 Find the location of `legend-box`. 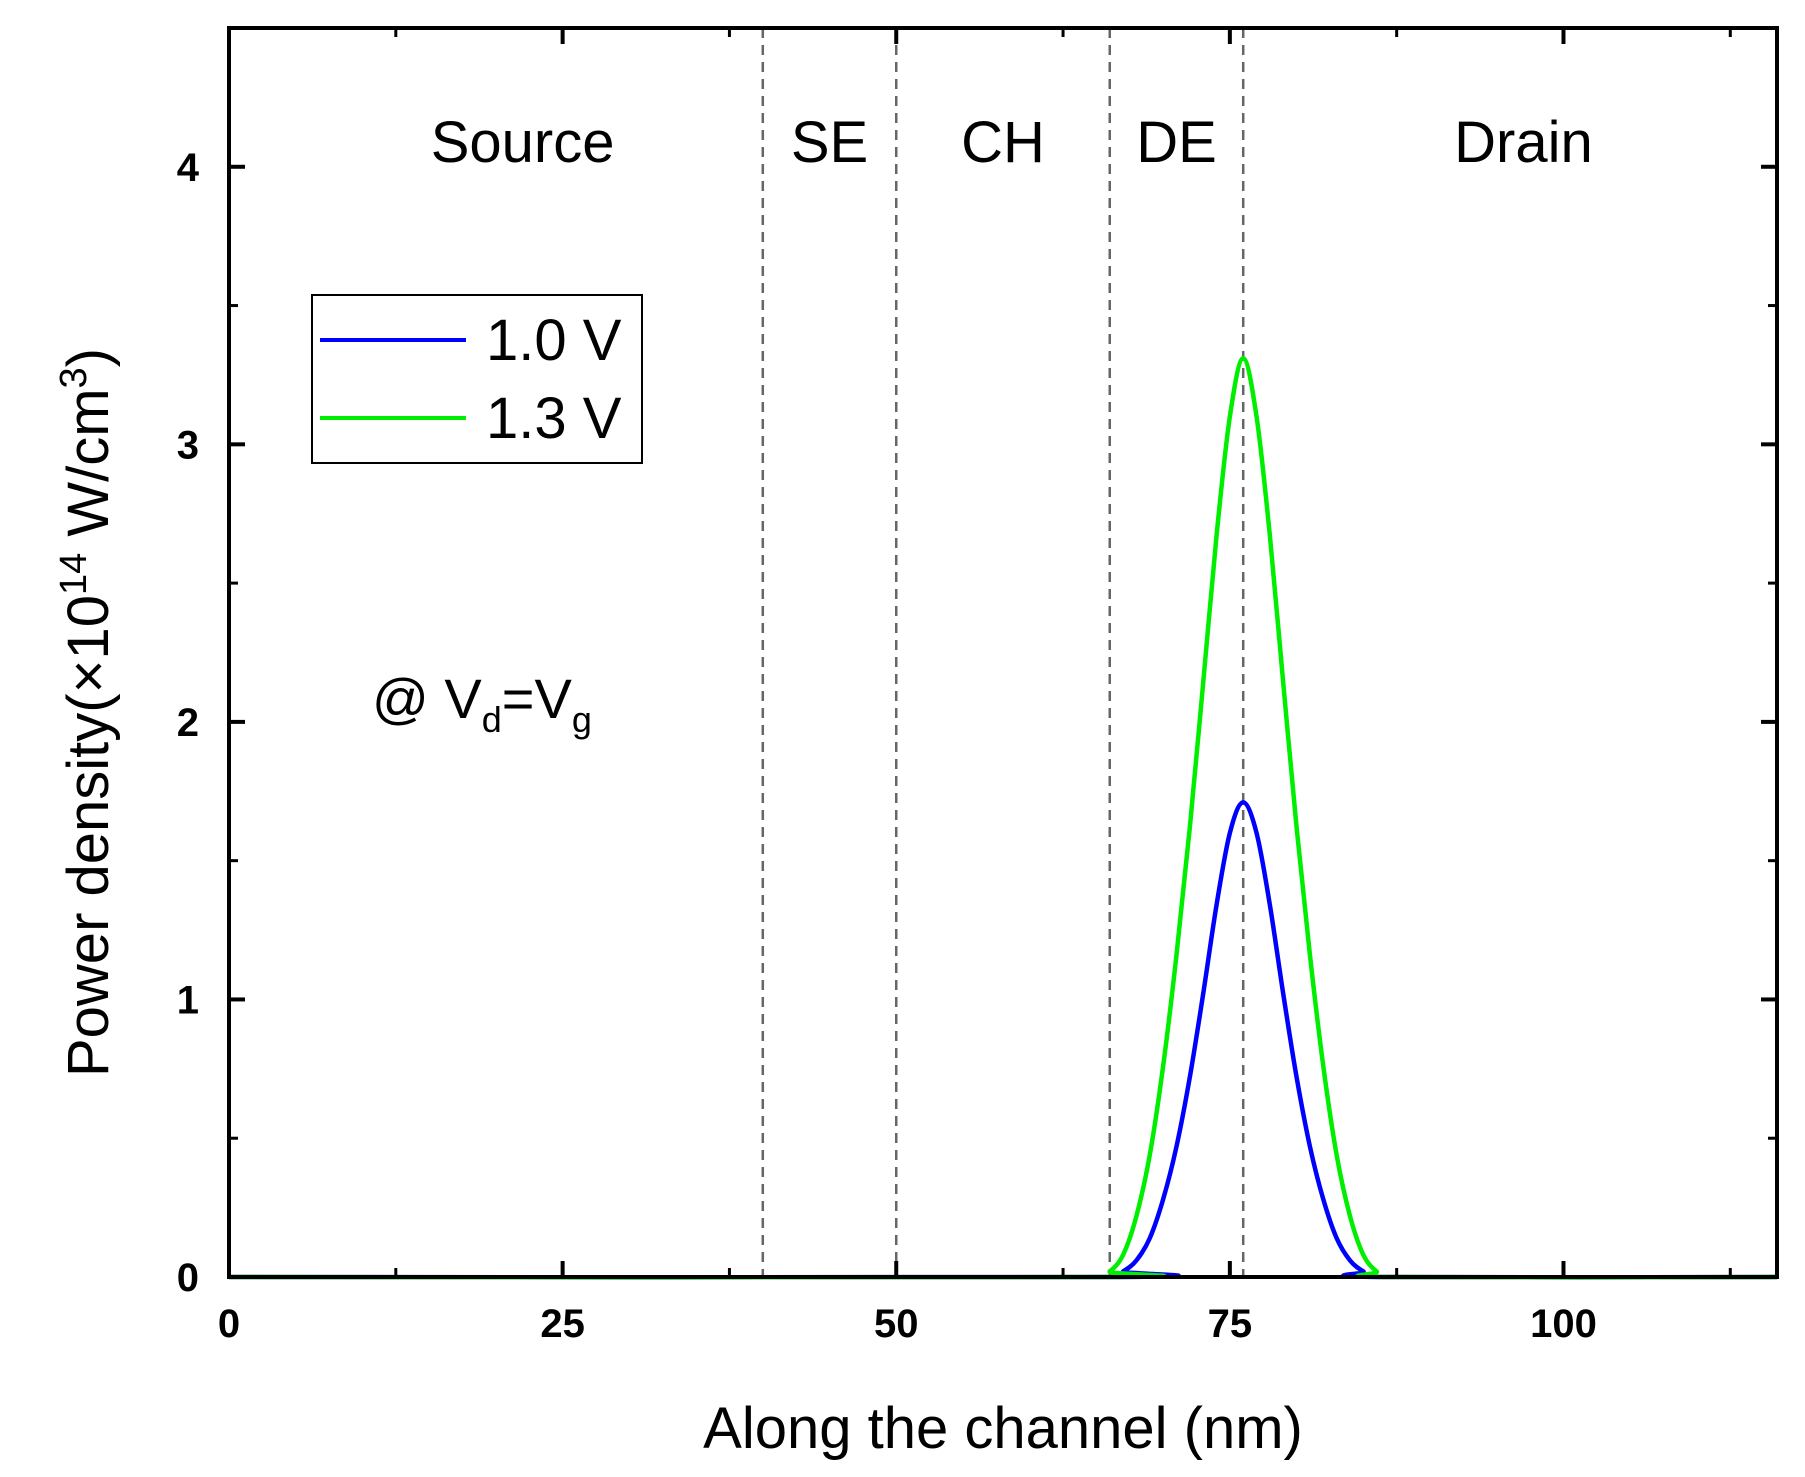

legend-box is located at coordinates (477, 379).